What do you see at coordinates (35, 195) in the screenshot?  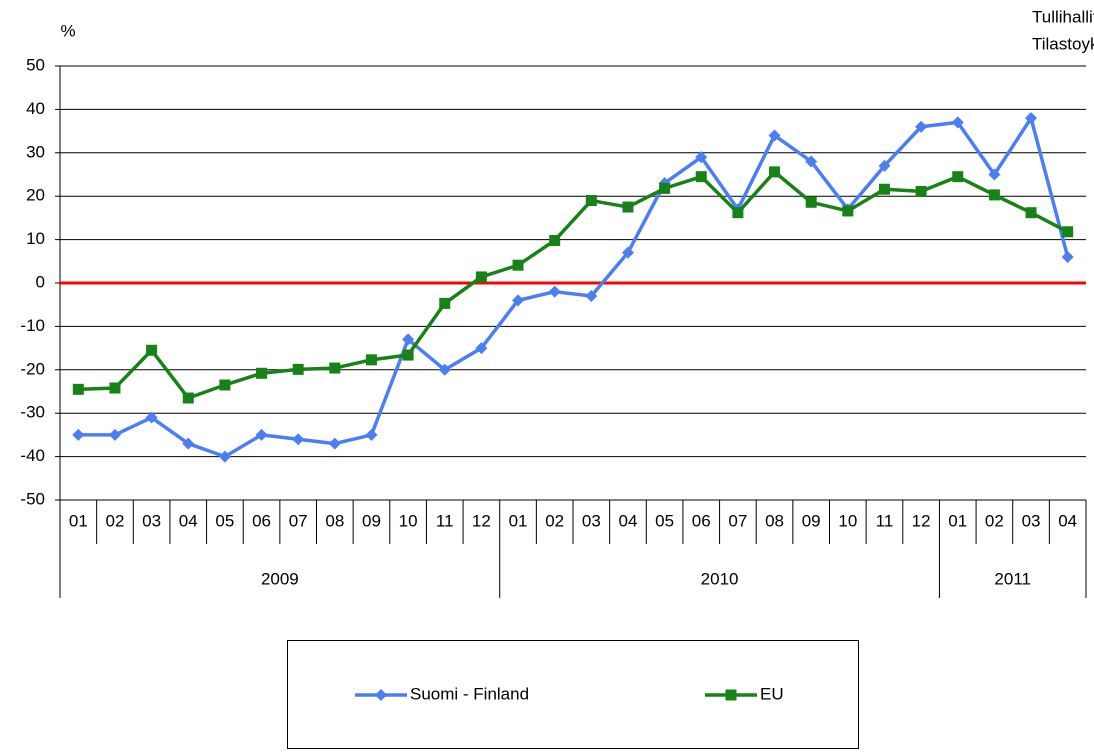 I see `y-tick-label: 20` at bounding box center [35, 195].